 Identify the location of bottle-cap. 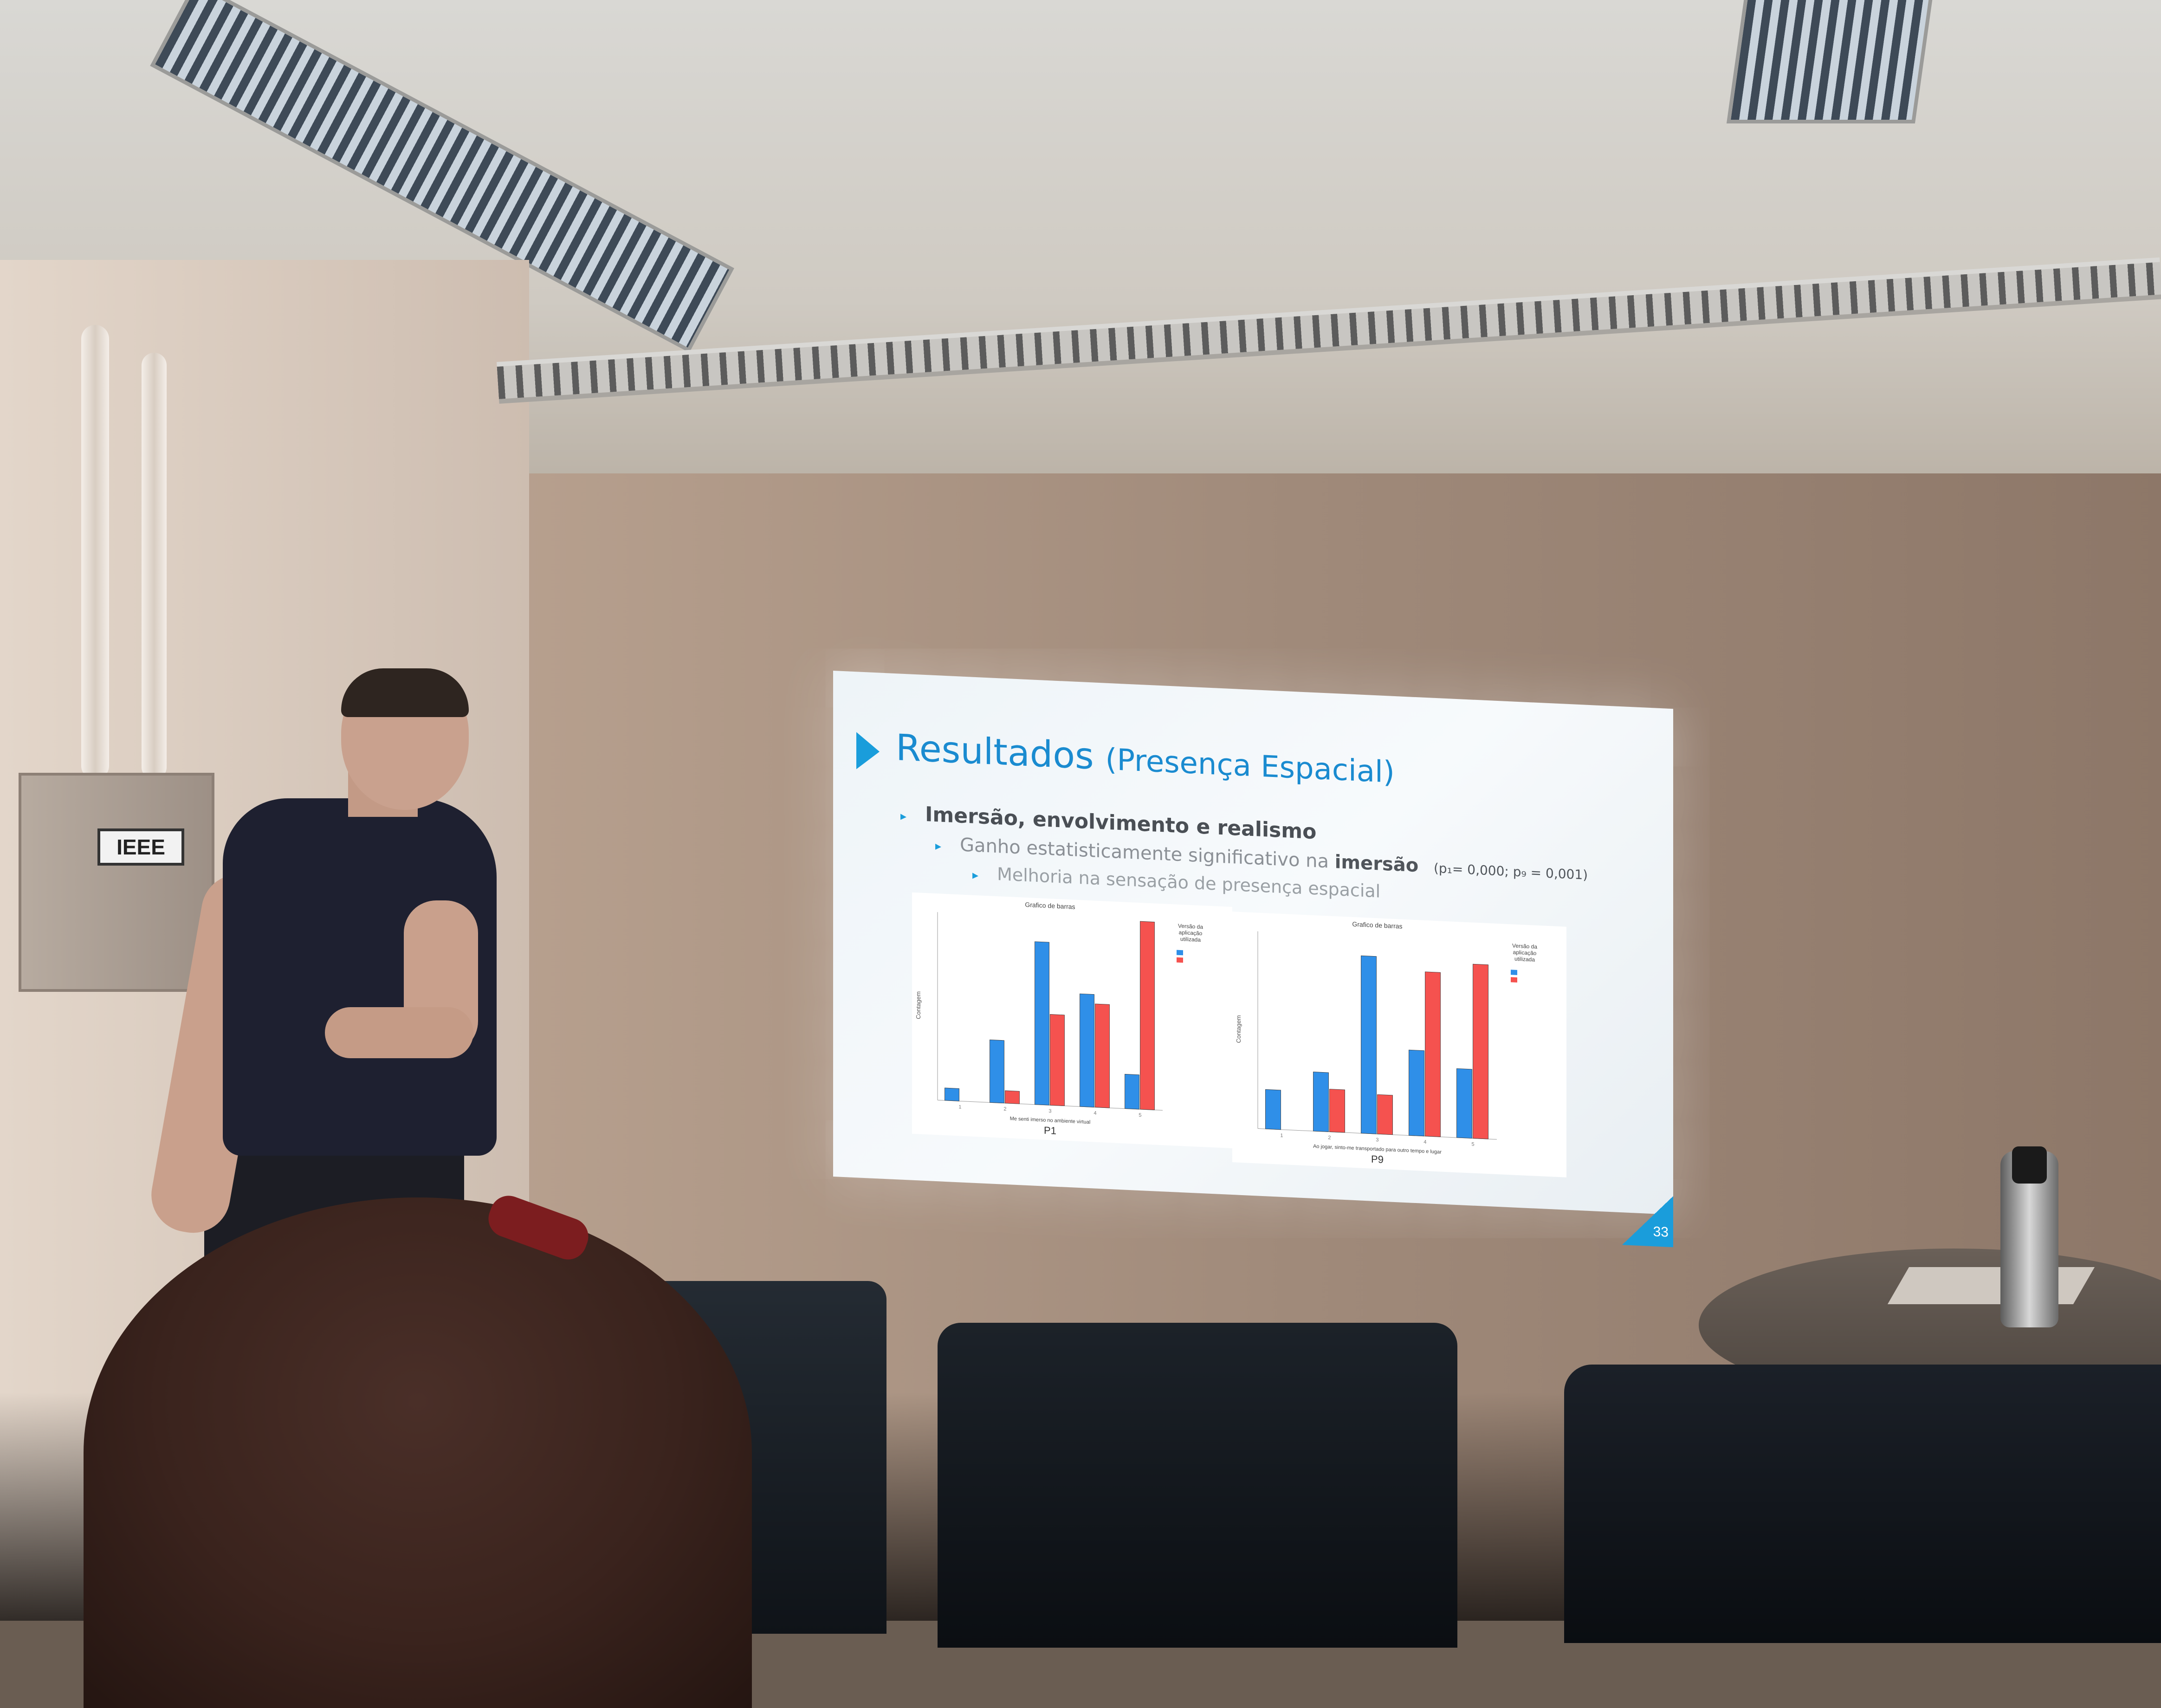
(2029, 1165).